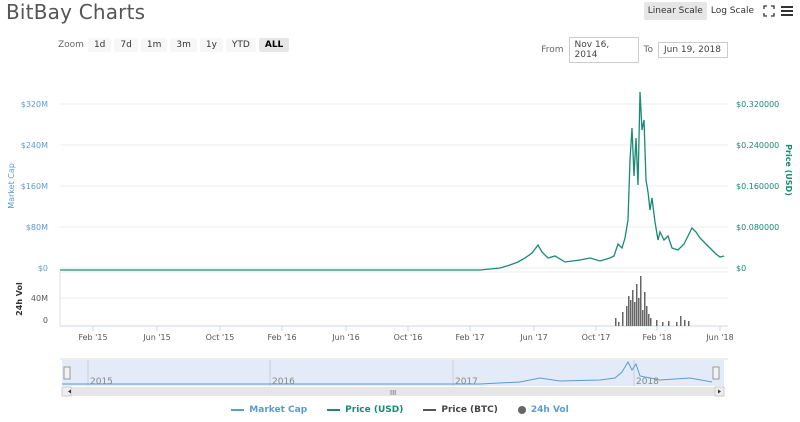 The image size is (800, 422). I want to click on date-range: From Nov 16, 2014 To Jun 19, 2018, so click(632, 50).